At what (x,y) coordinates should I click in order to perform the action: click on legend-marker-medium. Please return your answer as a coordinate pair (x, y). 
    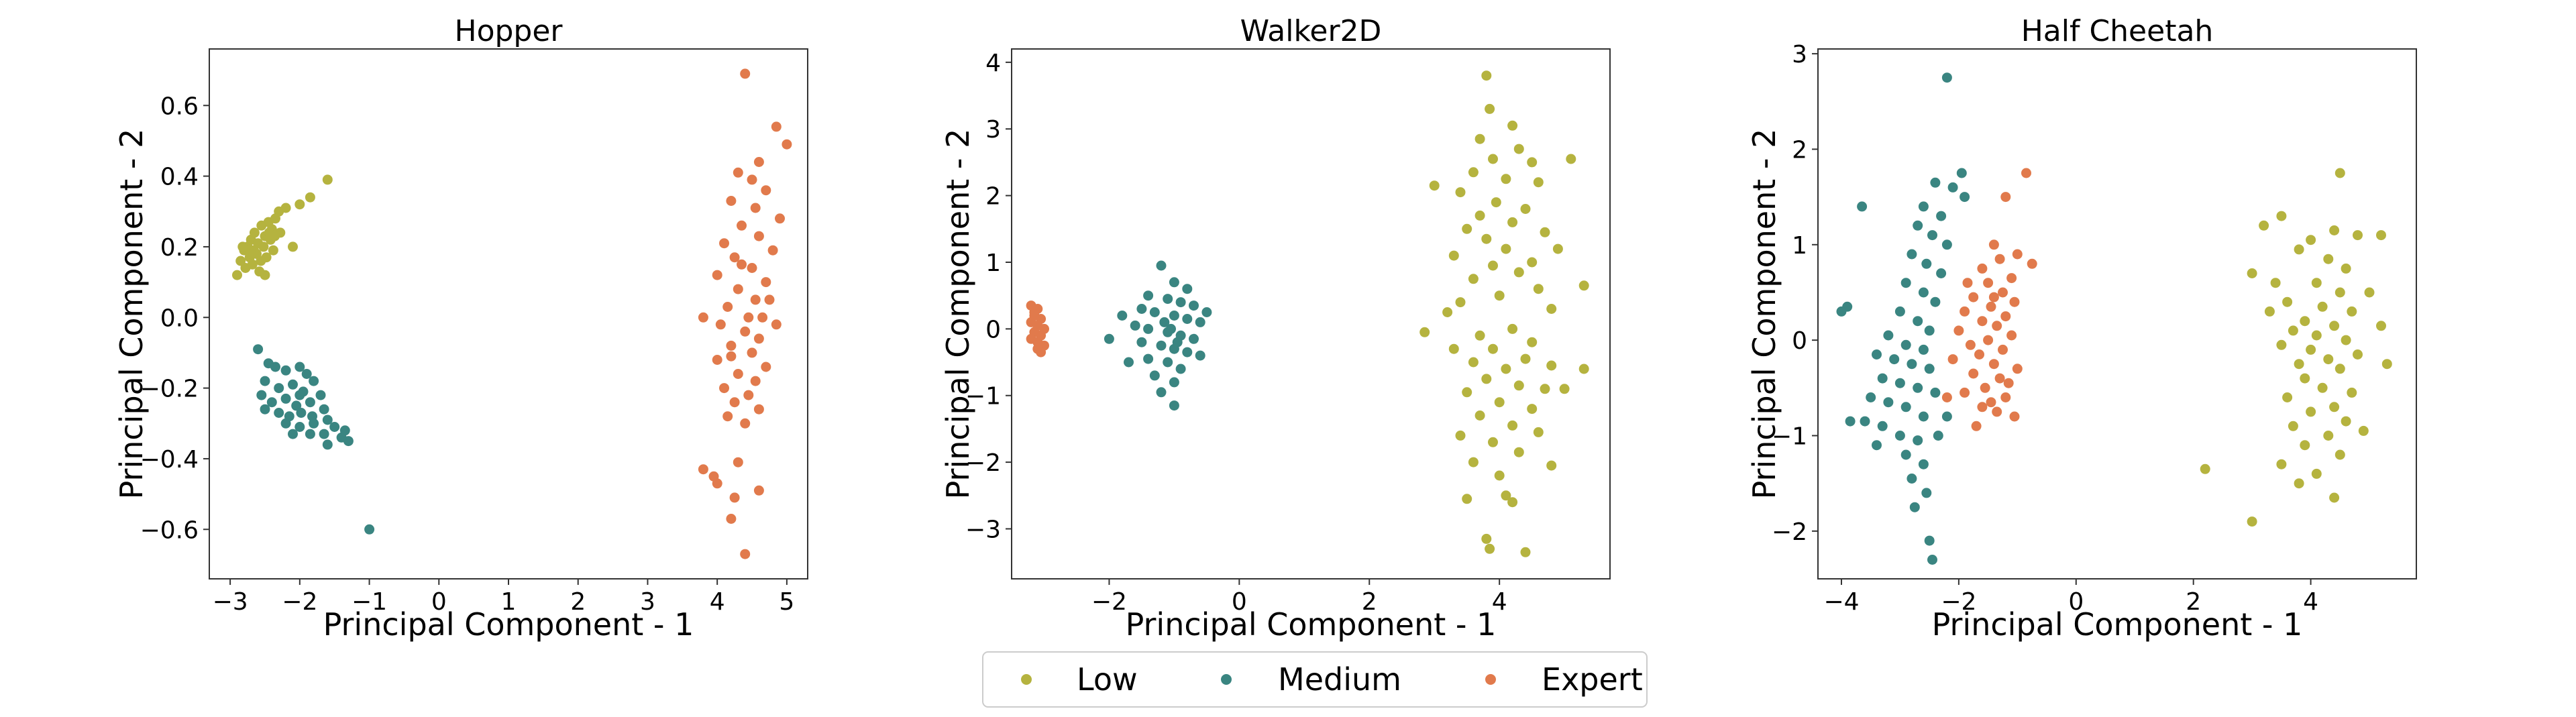
    Looking at the image, I should click on (1226, 679).